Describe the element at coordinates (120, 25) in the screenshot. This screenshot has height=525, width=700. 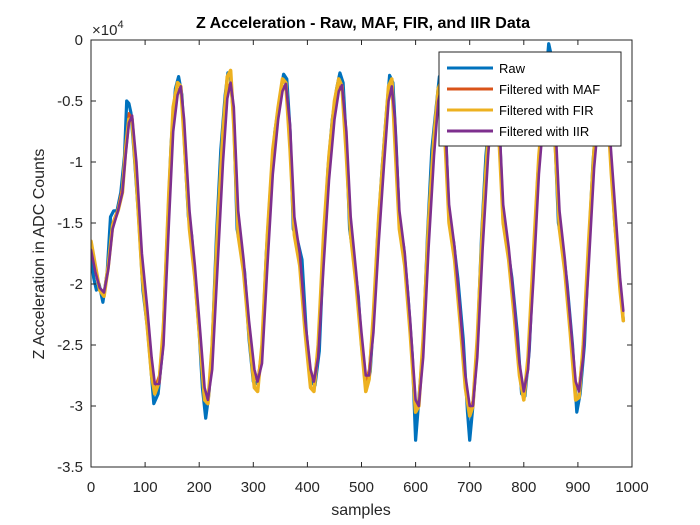
I see `y-exponent-power: 4` at that location.